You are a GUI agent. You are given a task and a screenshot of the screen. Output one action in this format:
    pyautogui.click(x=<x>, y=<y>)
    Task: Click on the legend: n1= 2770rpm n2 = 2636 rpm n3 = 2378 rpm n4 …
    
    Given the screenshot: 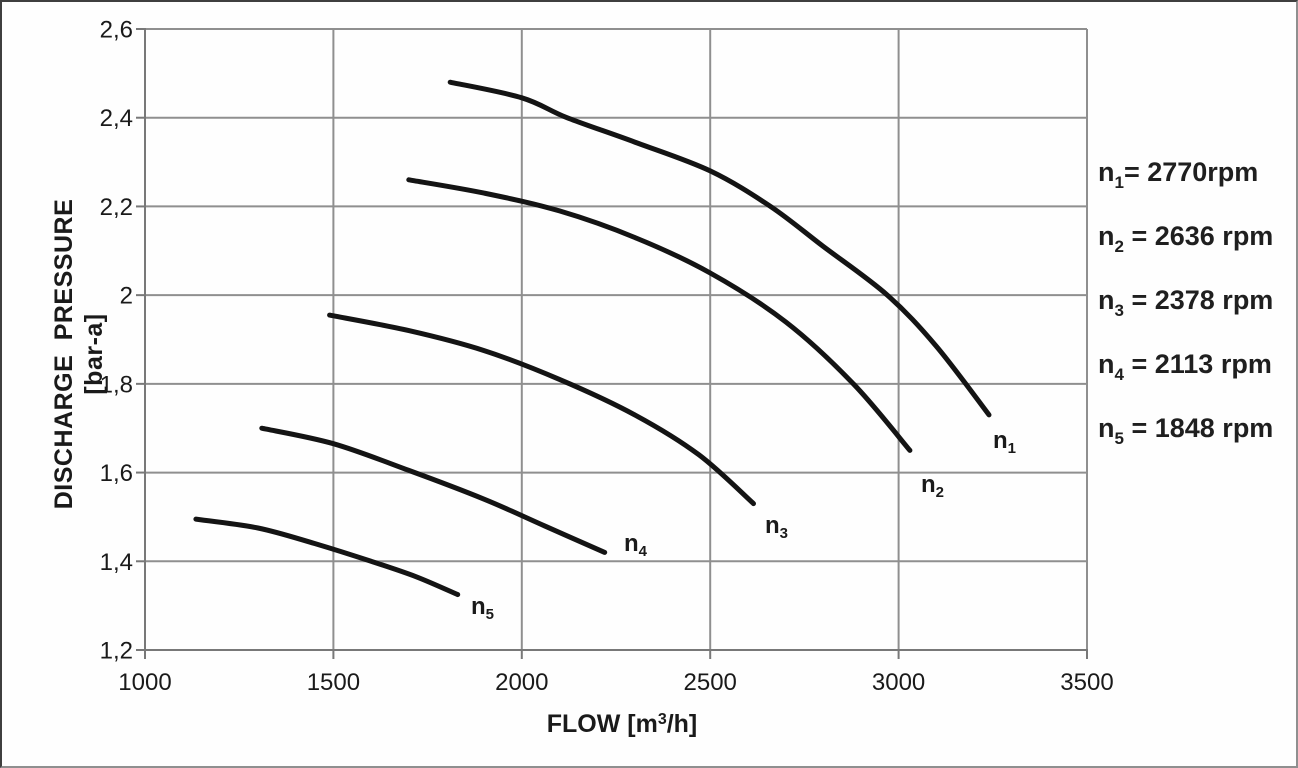 What is the action you would take?
    pyautogui.click(x=1185, y=315)
    